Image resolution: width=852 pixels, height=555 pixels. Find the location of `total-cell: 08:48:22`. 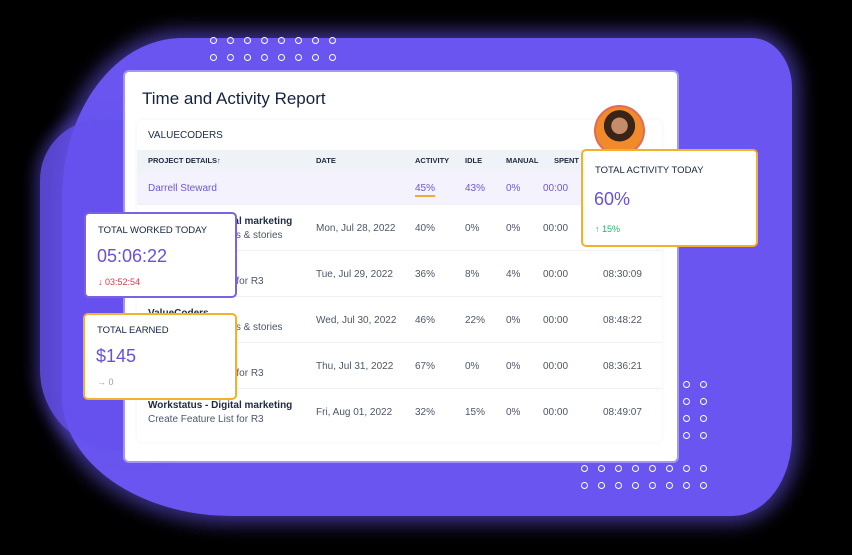

total-cell: 08:48:22 is located at coordinates (622, 320).